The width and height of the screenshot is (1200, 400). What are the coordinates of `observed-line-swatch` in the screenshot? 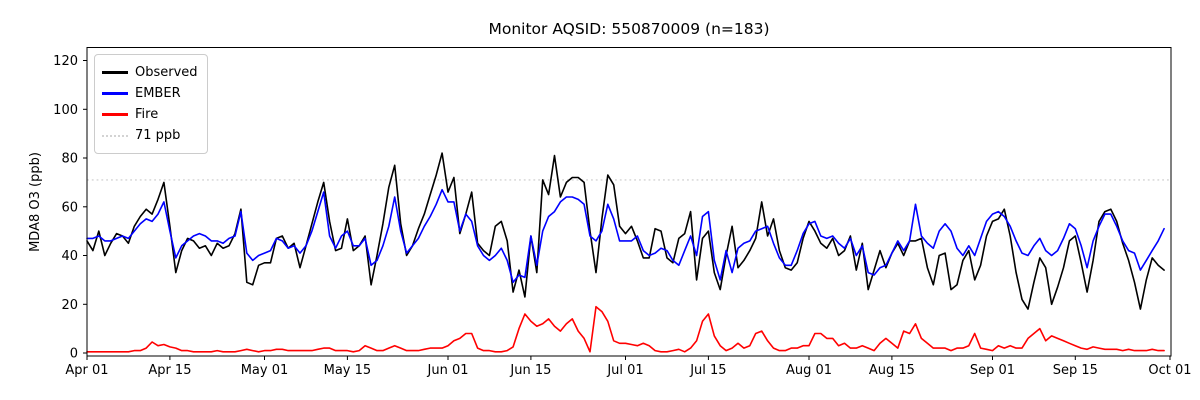 It's located at (115, 72).